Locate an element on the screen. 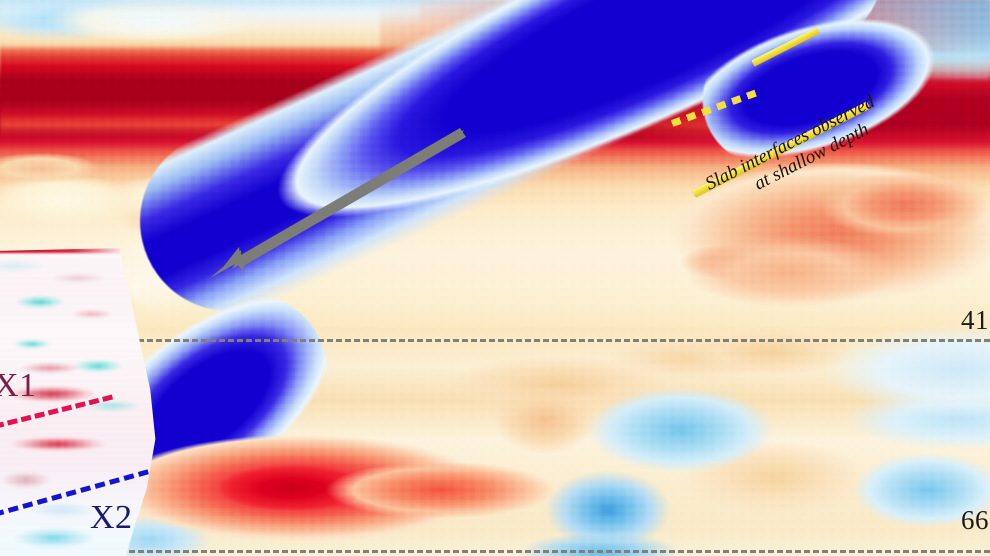  receiver-function-inset is located at coordinates (78, 402).